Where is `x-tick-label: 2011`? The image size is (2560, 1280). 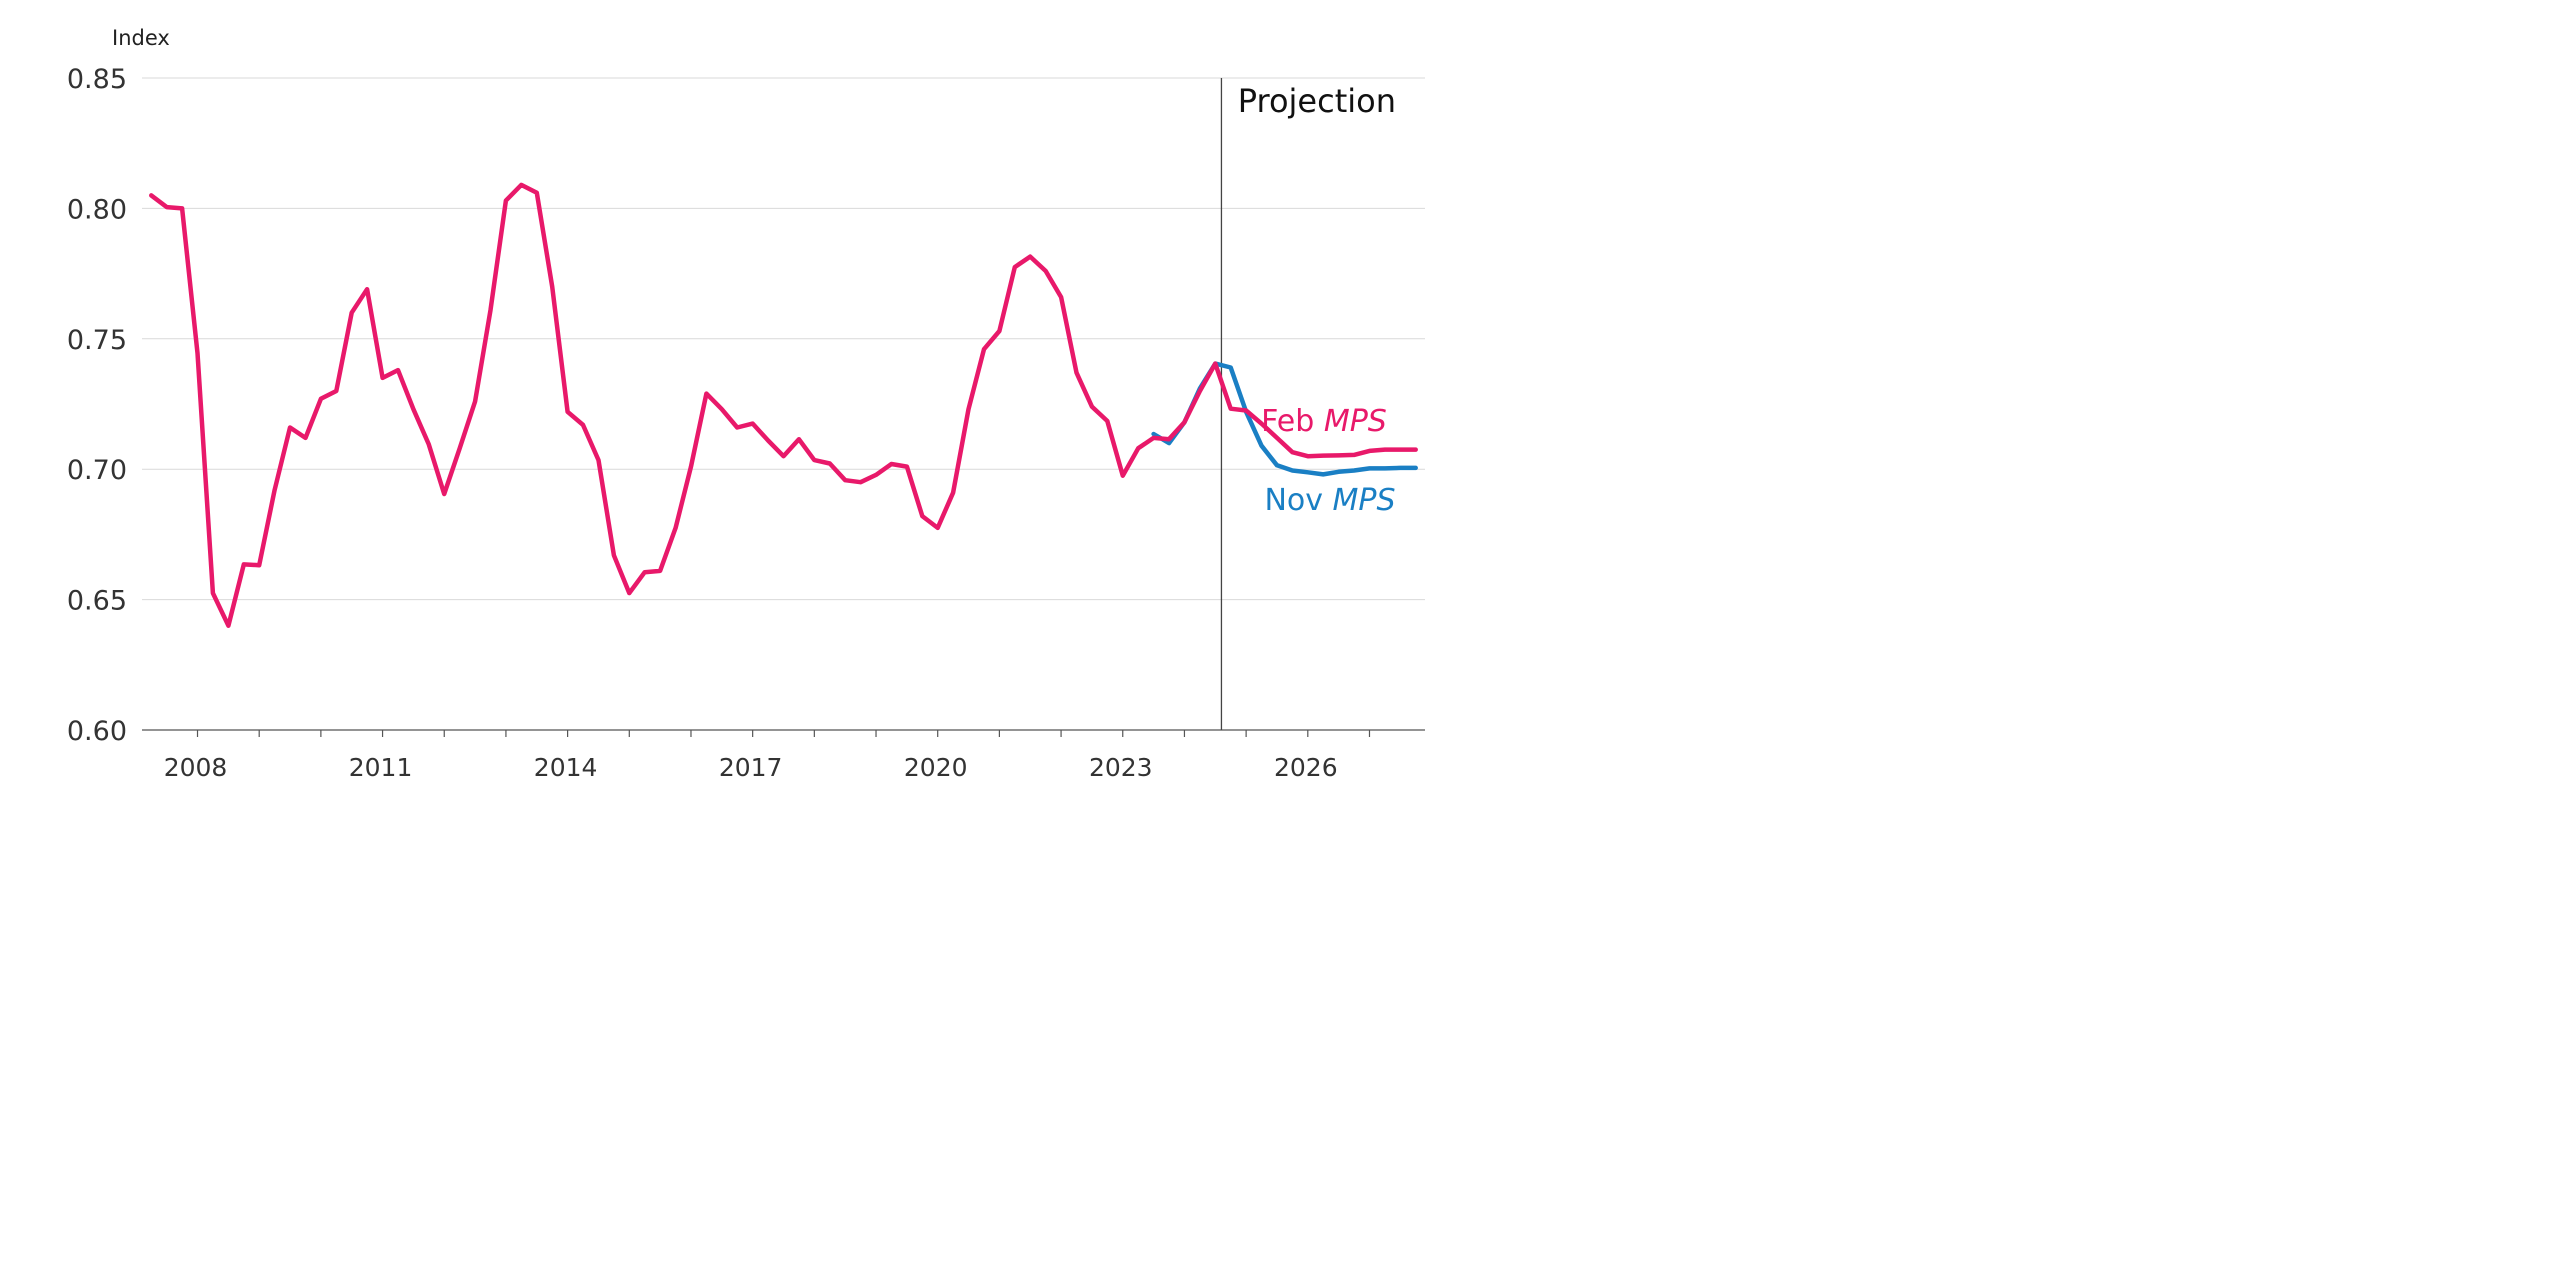
x-tick-label: 2011 is located at coordinates (381, 766).